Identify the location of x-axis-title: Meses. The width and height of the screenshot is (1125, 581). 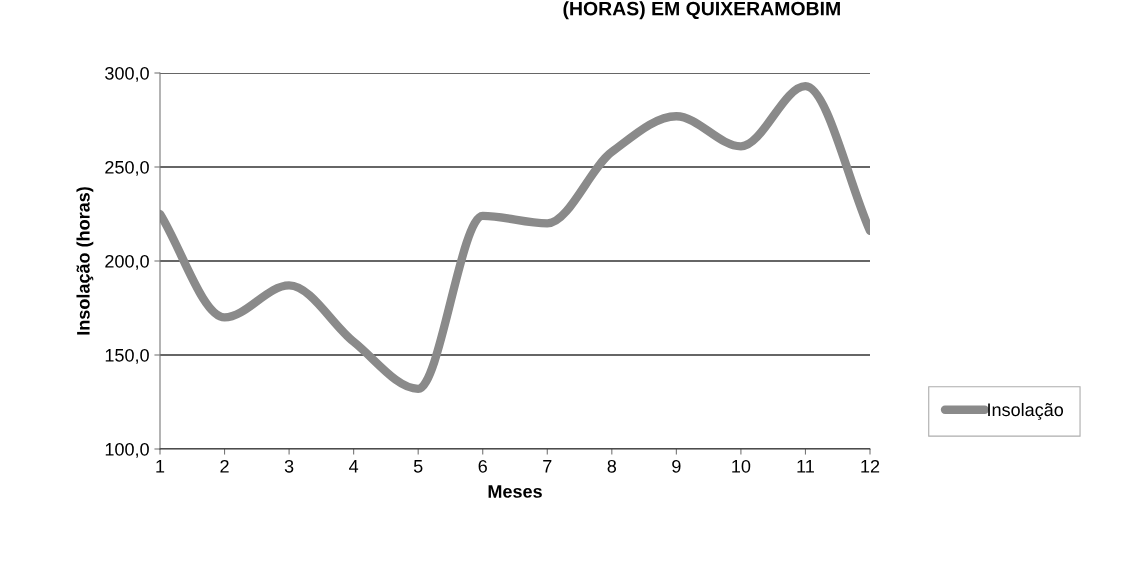
(515, 491).